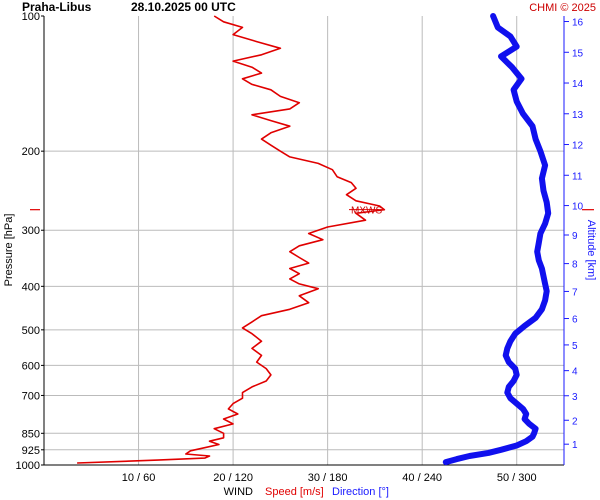 Image resolution: width=600 pixels, height=500 pixels. I want to click on station-title: Praha-Libus, so click(57, 7).